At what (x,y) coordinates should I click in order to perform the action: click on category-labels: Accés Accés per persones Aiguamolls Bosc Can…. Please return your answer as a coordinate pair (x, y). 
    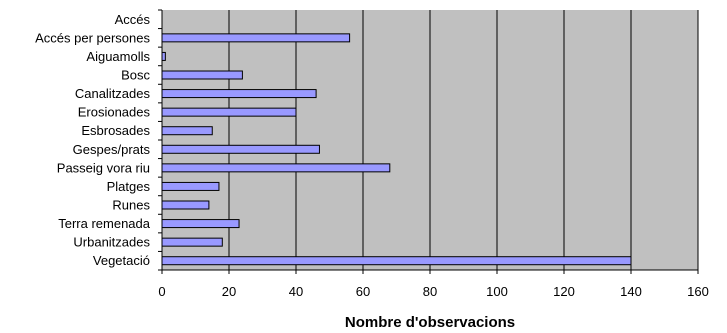
    Looking at the image, I should click on (93, 140).